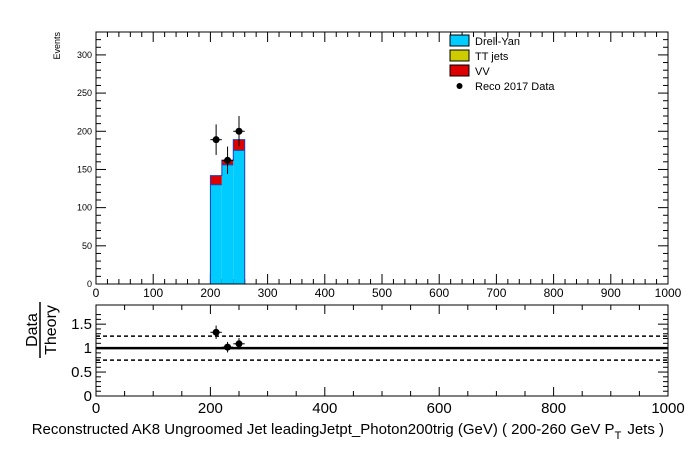  I want to click on ratio-reference-lines, so click(382, 348).